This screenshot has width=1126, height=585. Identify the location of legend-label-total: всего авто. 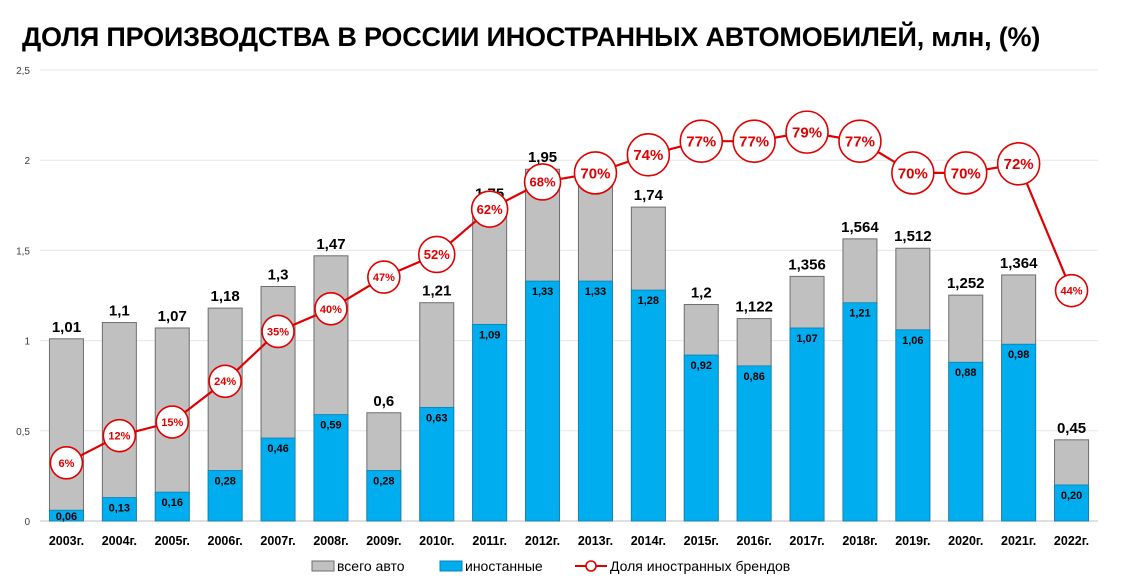
(371, 566).